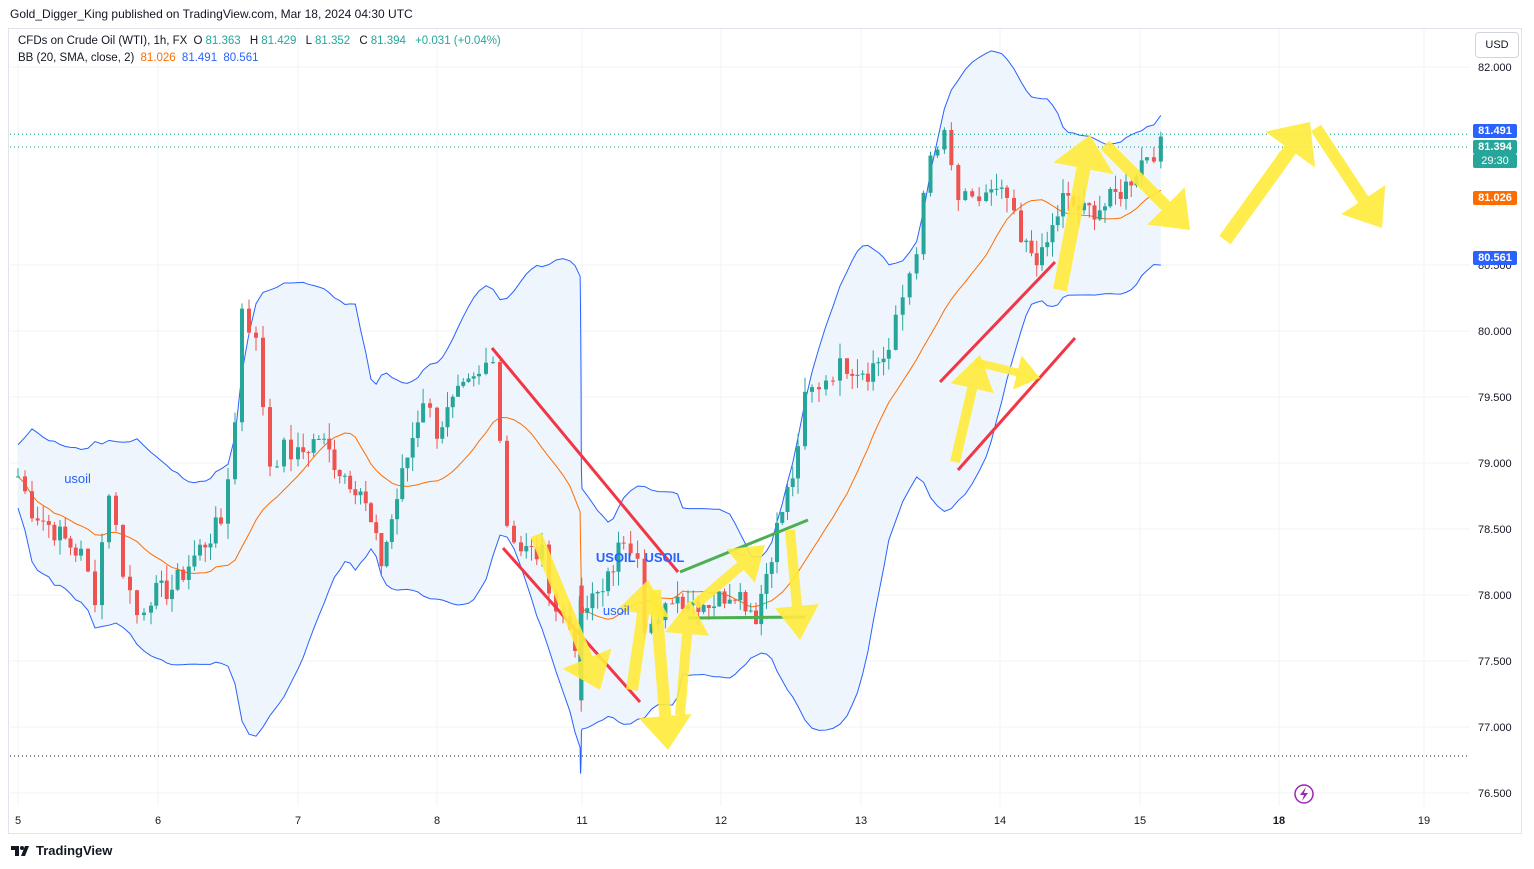 The width and height of the screenshot is (1534, 869). I want to click on y-tick-label: 78.500, so click(1495, 530).